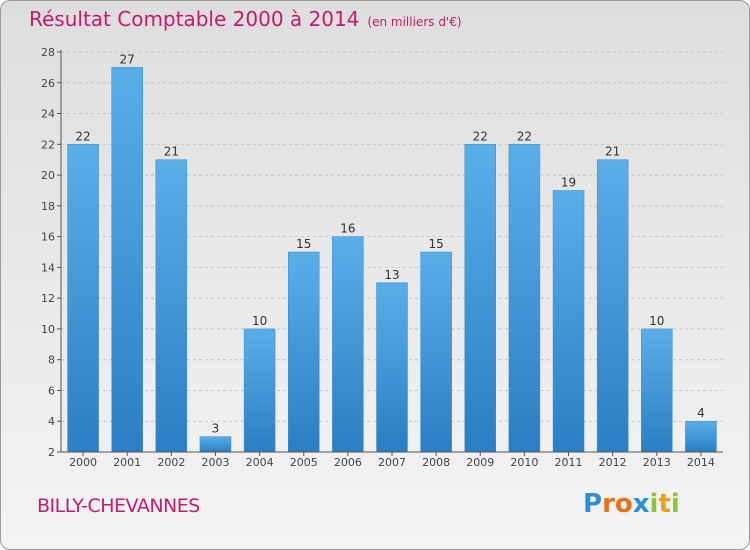 The image size is (750, 550). What do you see at coordinates (657, 462) in the screenshot?
I see `x-tick-label: 2013` at bounding box center [657, 462].